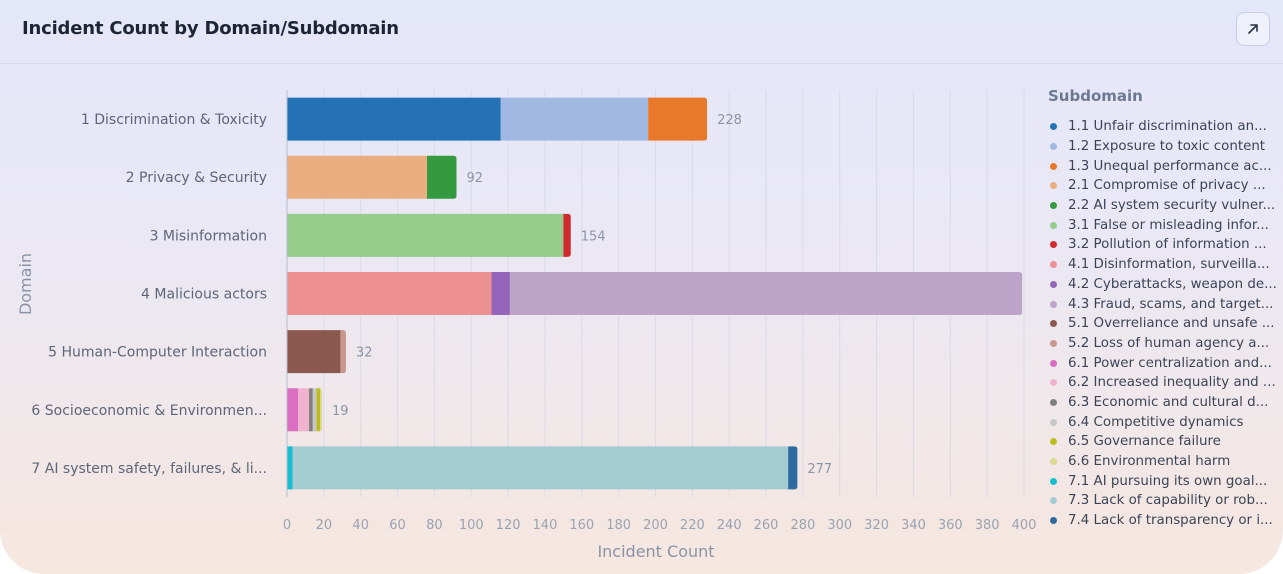 The image size is (1283, 574). I want to click on x-tick-label: 40, so click(360, 525).